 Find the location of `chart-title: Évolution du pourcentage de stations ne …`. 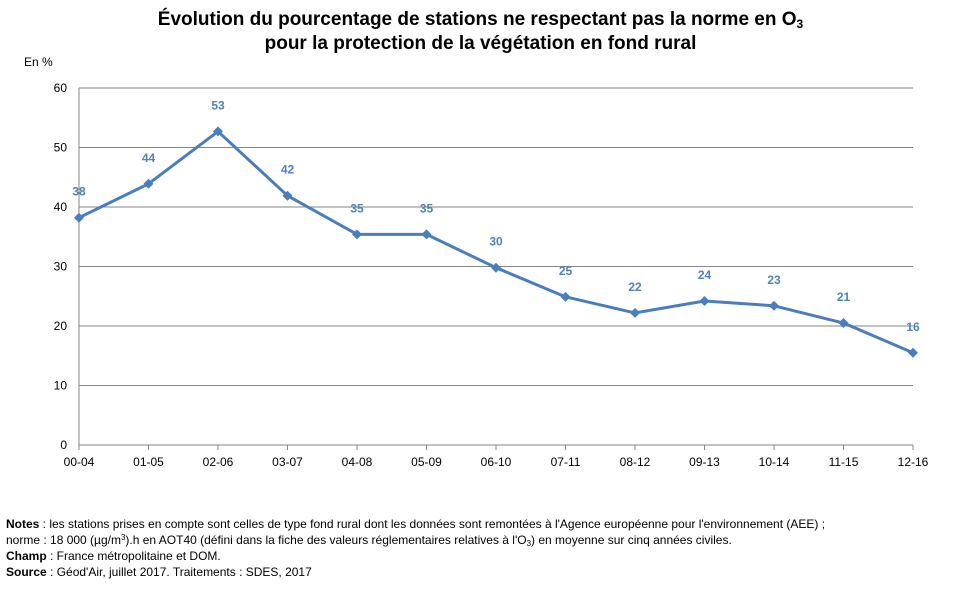

chart-title: Évolution du pourcentage de stations ne … is located at coordinates (480, 32).